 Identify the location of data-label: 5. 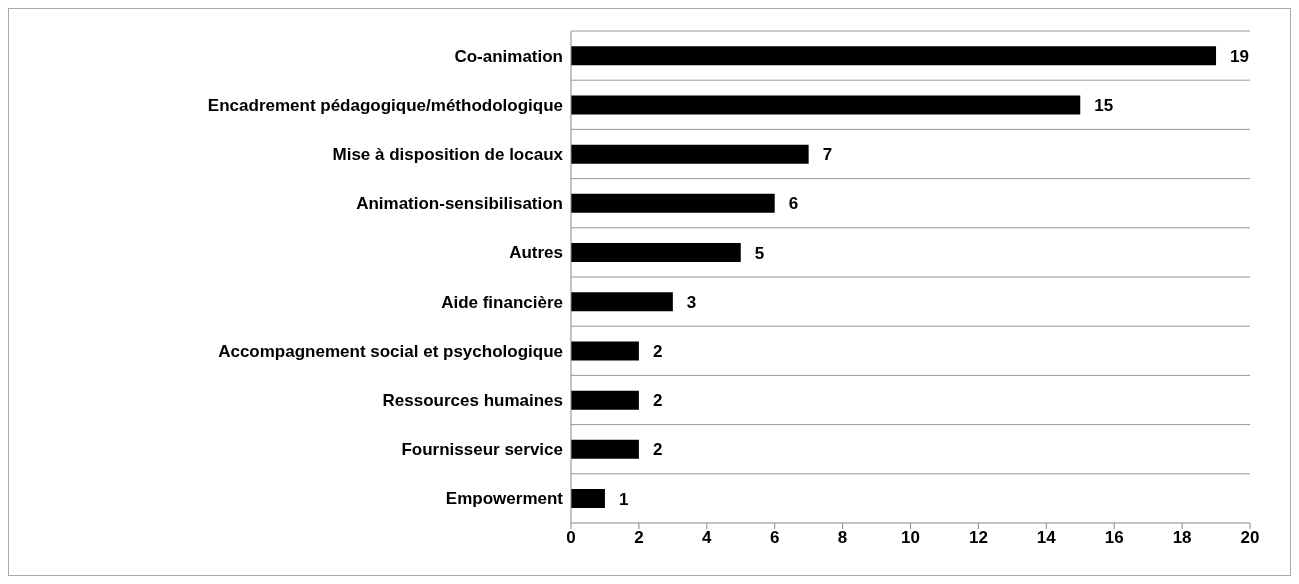
(759, 253).